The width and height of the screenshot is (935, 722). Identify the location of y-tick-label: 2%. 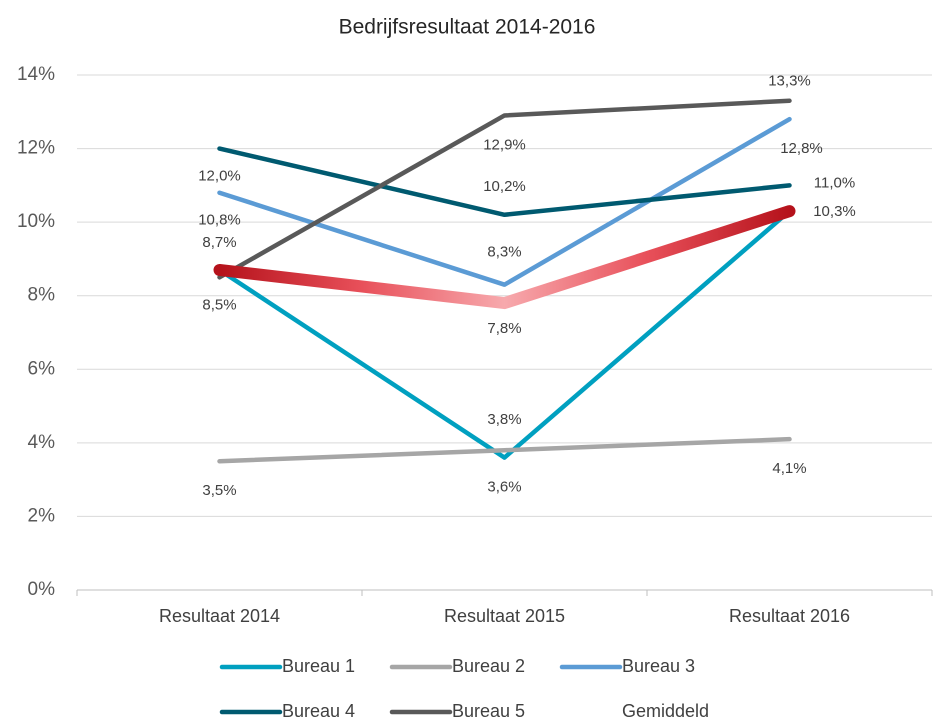
(42, 515).